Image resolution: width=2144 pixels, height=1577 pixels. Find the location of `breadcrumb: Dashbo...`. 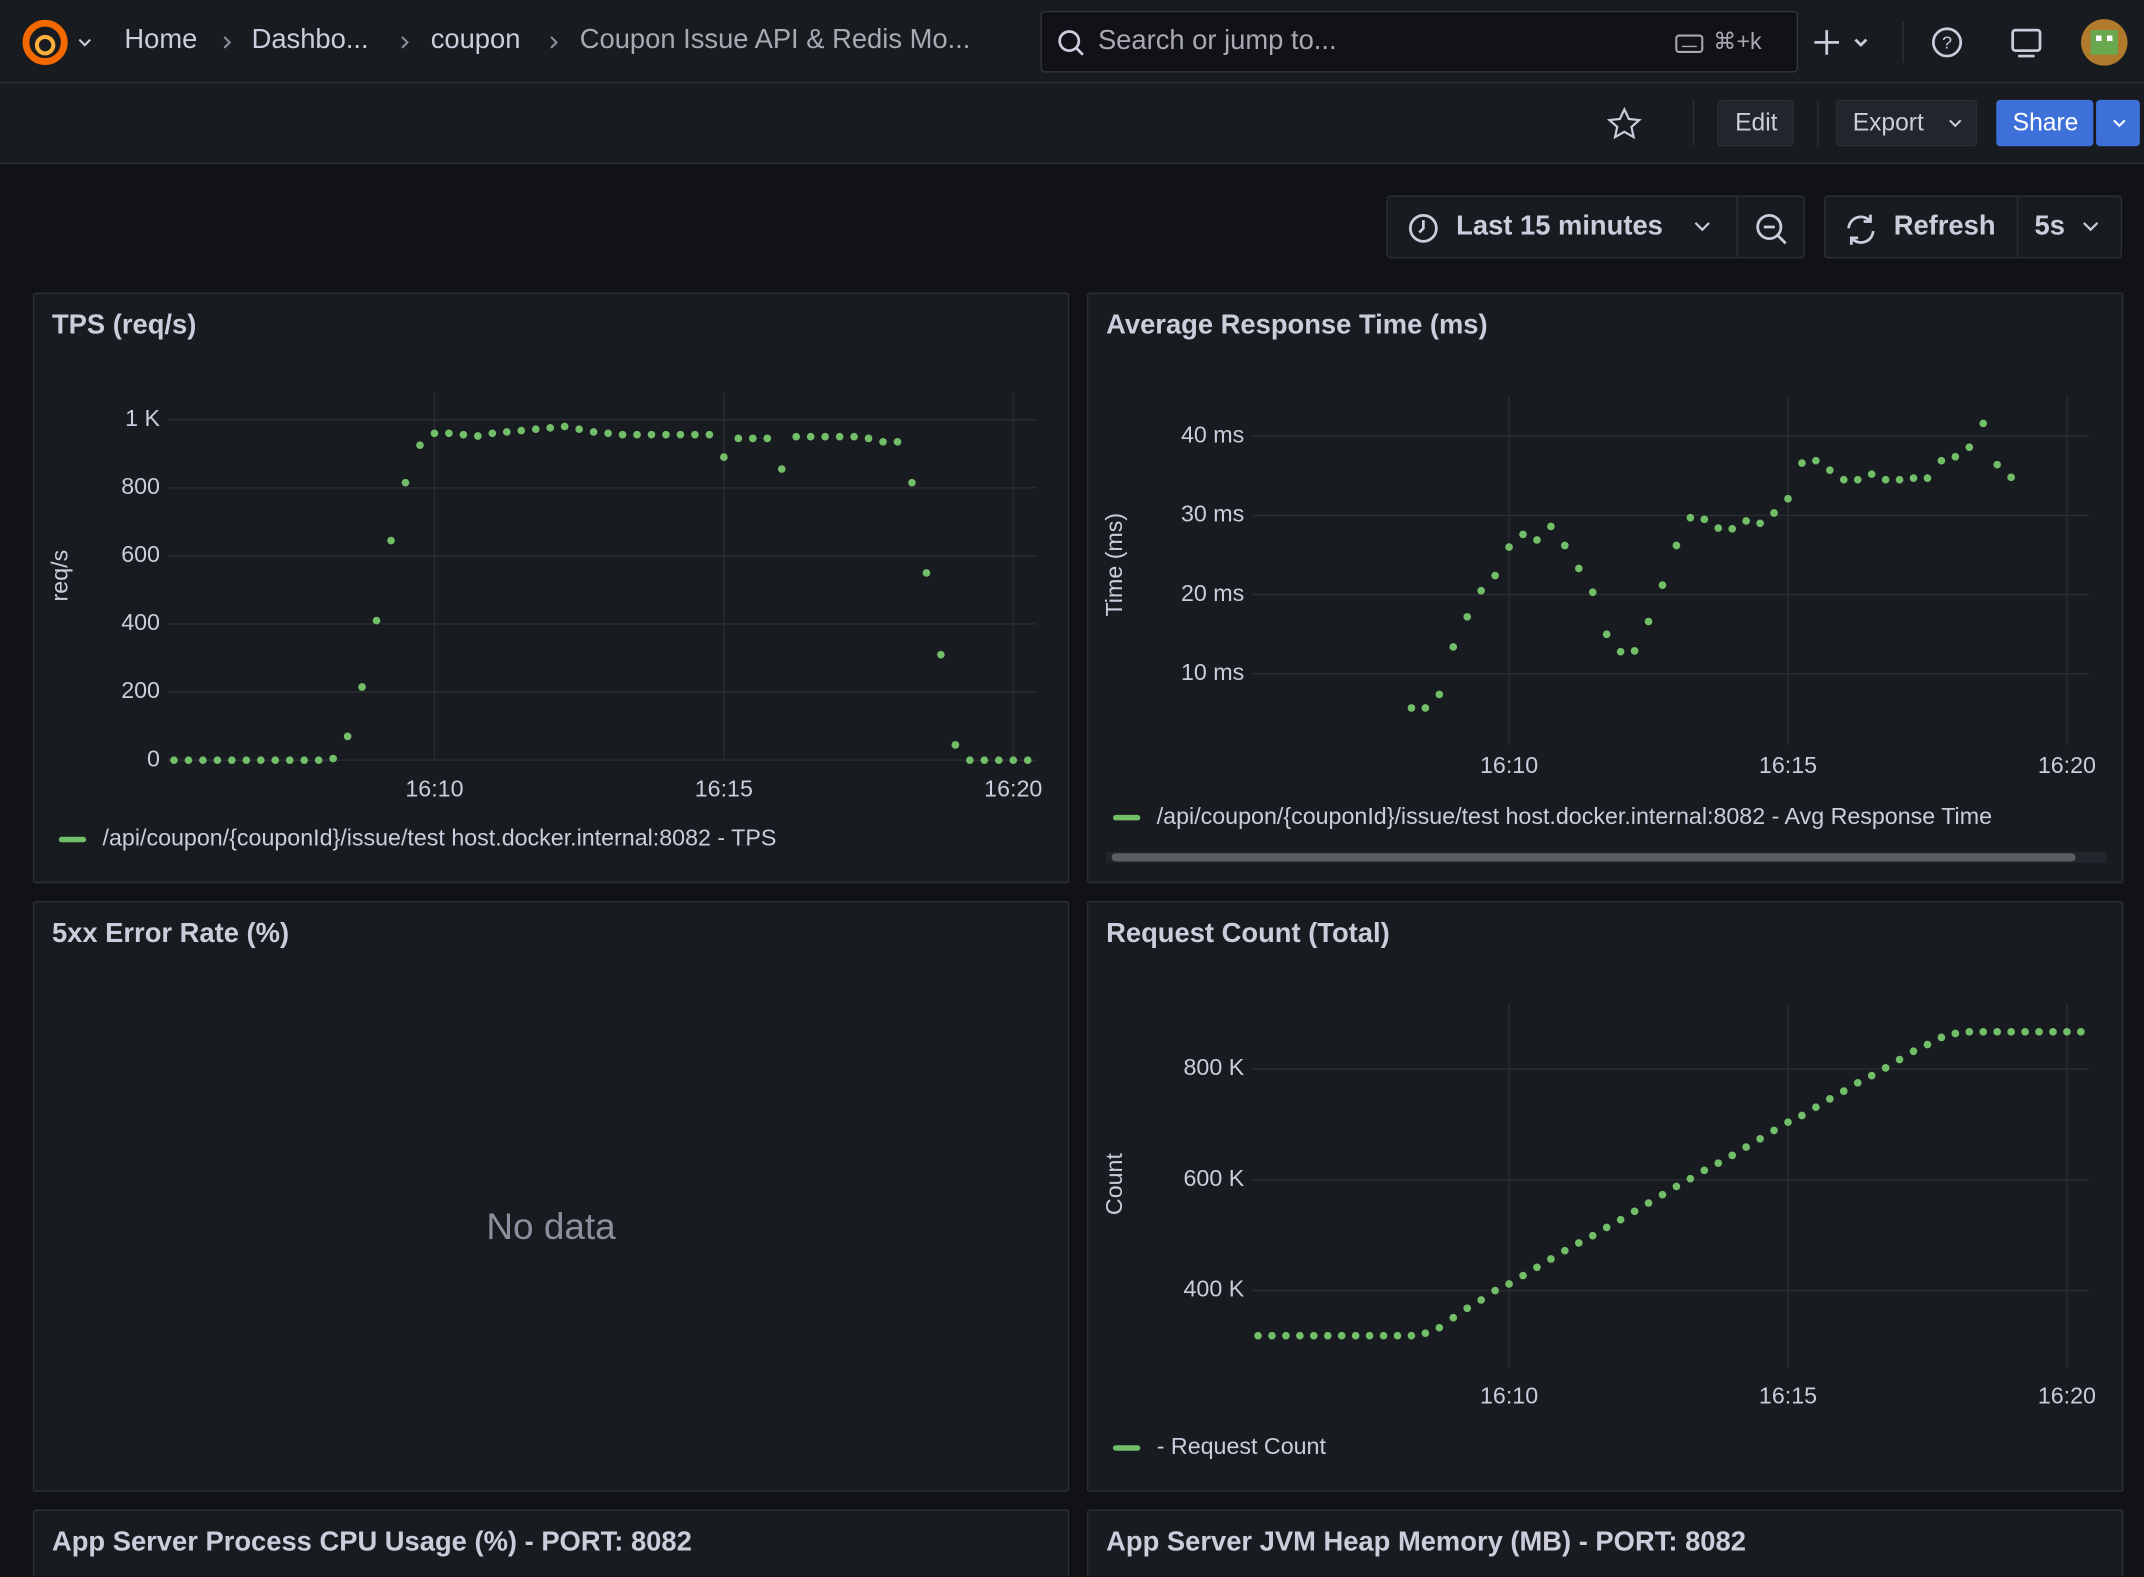

breadcrumb: Dashbo... is located at coordinates (310, 39).